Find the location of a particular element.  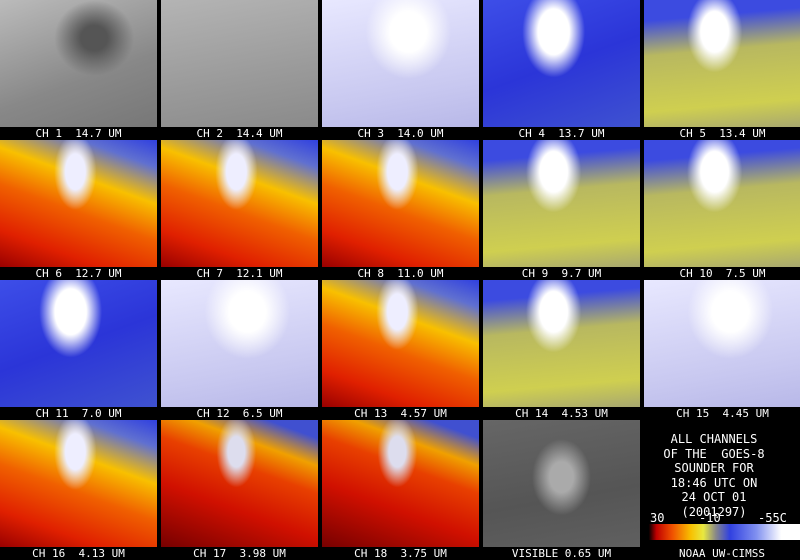

credit: NOAA UW-CIMSS is located at coordinates (722, 553).